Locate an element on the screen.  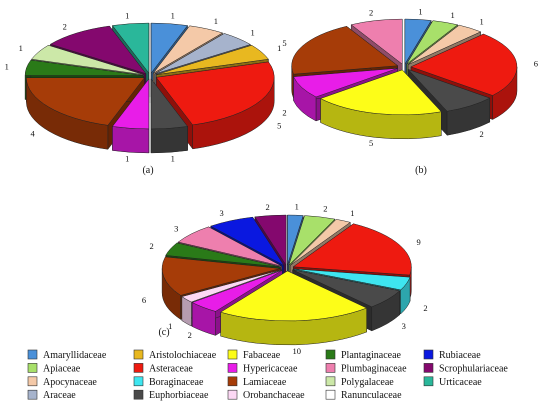
legend-item-urticaceae: Urticaceae is located at coordinates (452, 382).